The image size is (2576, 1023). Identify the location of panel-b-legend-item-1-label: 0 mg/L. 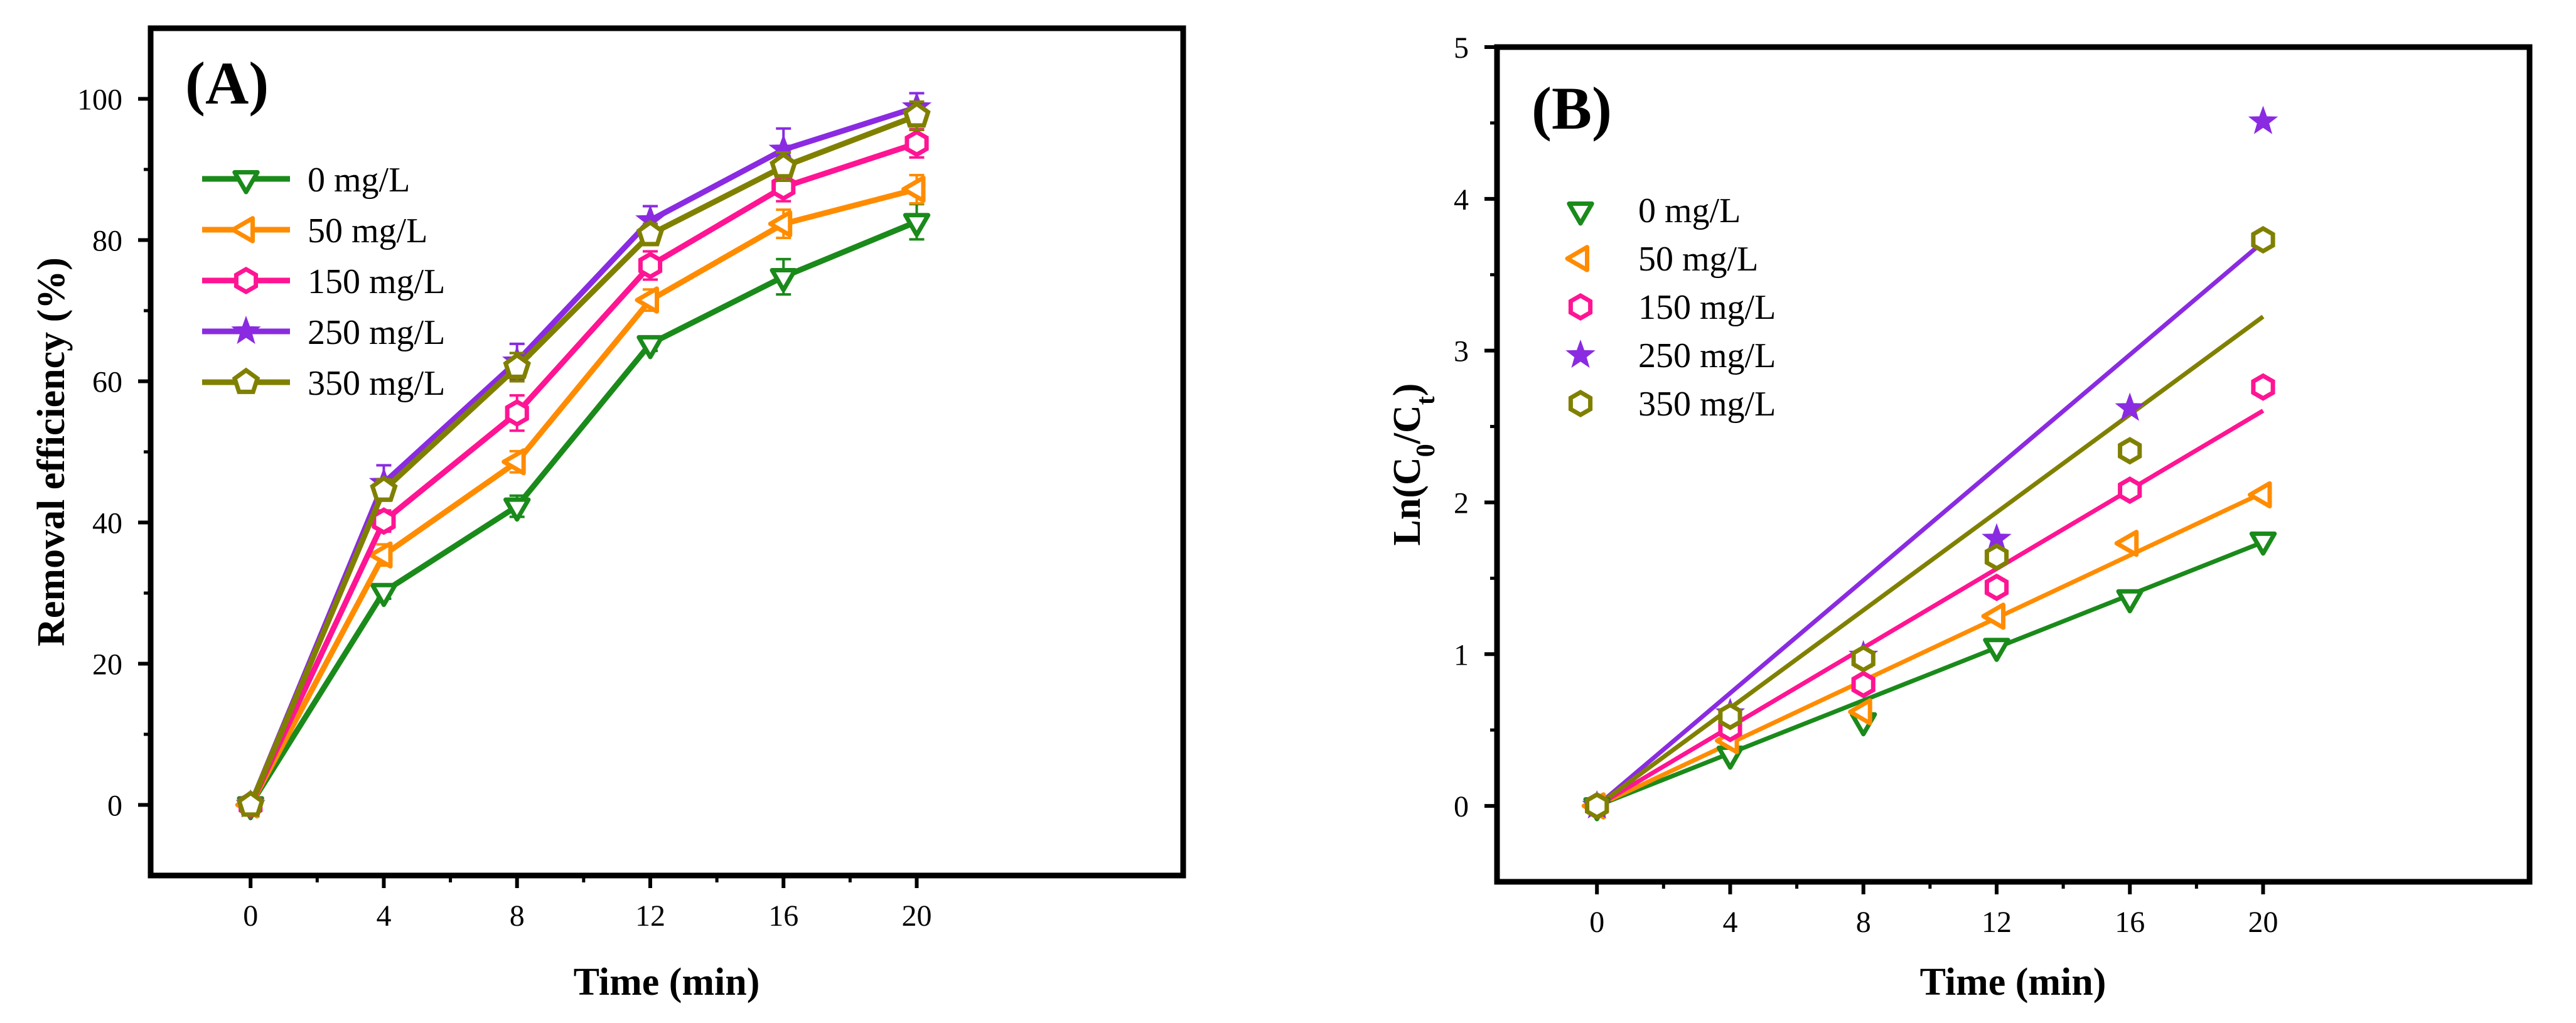
(1689, 210).